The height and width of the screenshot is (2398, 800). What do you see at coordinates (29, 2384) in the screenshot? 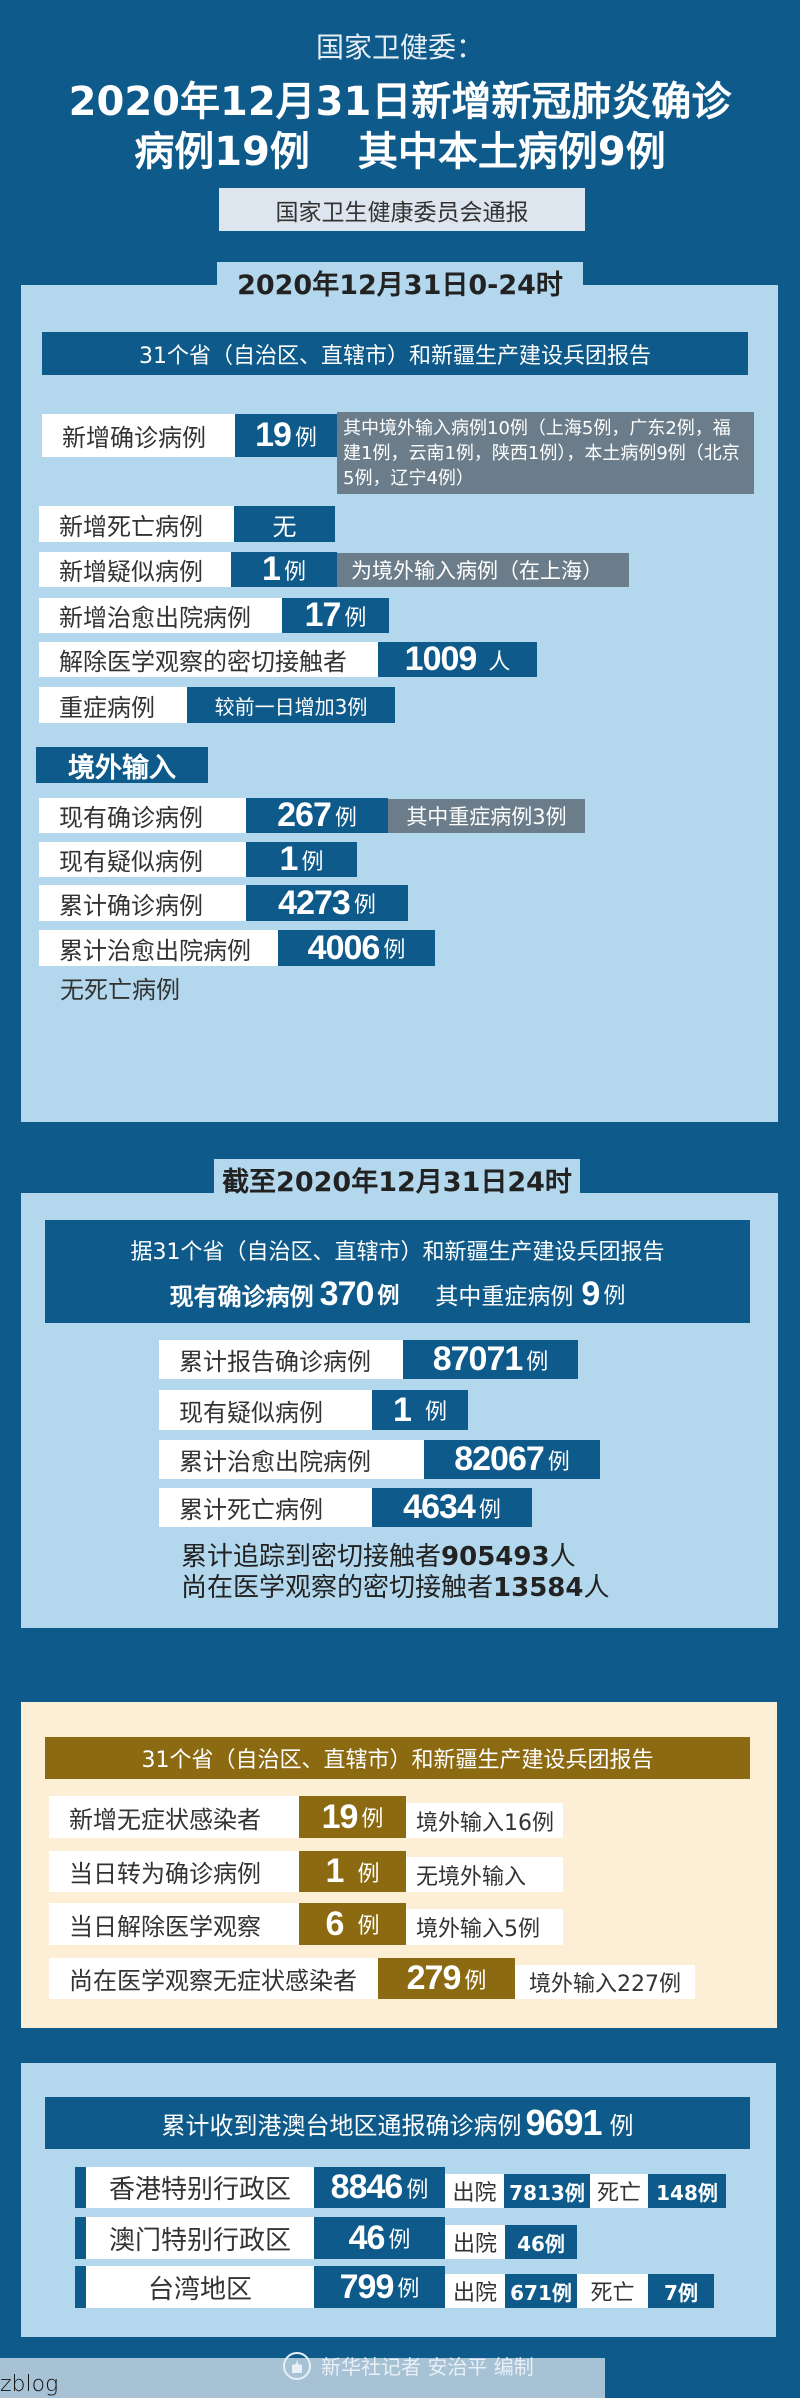
I see `watermark-text: zblog` at bounding box center [29, 2384].